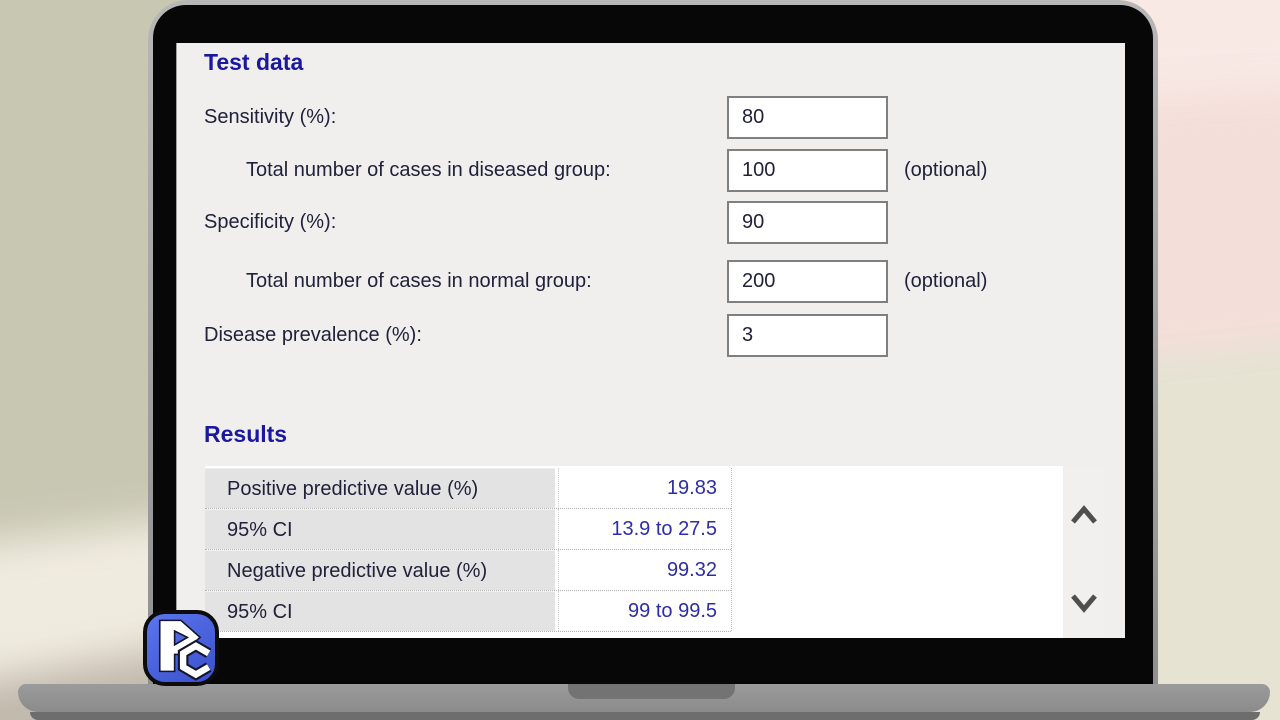 The width and height of the screenshot is (1280, 720). What do you see at coordinates (1084, 515) in the screenshot?
I see `chevron-up-icon` at bounding box center [1084, 515].